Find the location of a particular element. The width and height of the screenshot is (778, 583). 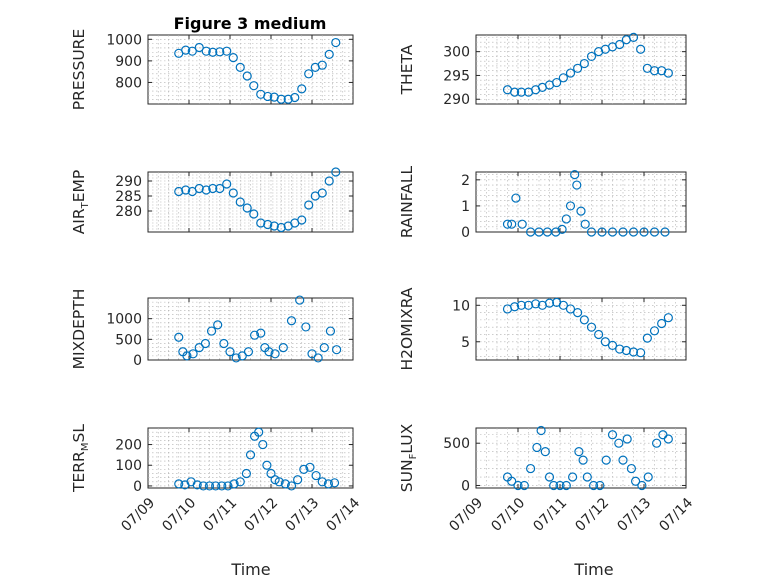

figure-title: Figure 3 medium is located at coordinates (250, 23).